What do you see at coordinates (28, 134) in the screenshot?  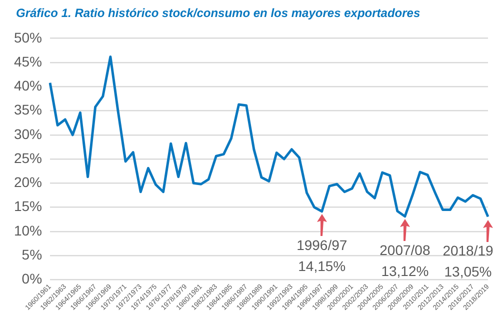 I see `y-tick-label: 30%` at bounding box center [28, 134].